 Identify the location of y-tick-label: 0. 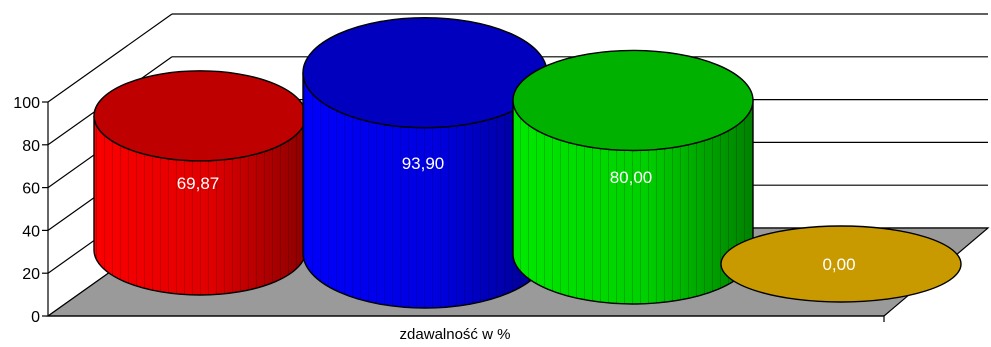
(35, 317).